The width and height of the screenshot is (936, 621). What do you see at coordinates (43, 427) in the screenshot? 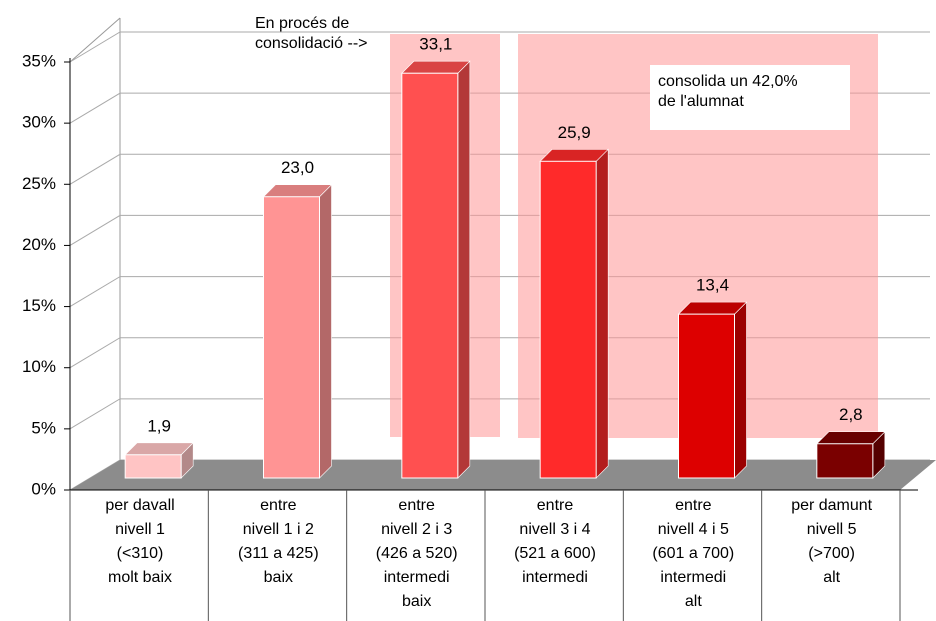
I see `y-tick-label: 5%` at bounding box center [43, 427].